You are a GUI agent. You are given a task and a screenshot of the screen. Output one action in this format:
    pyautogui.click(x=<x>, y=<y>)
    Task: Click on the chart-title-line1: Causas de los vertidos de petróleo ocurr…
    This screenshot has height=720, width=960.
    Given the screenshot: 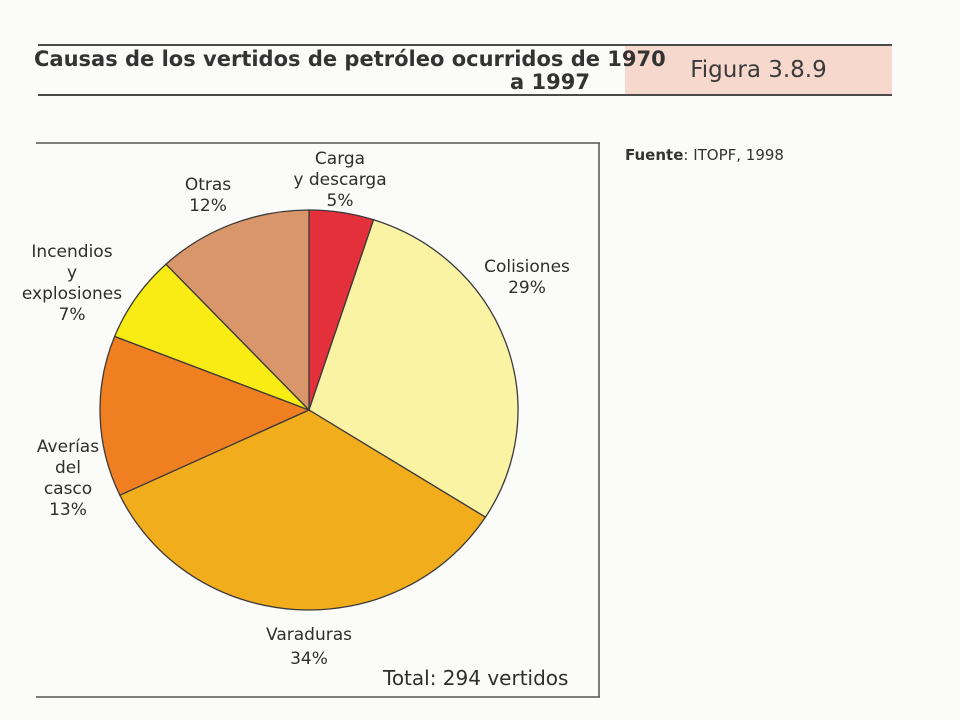 What is the action you would take?
    pyautogui.click(x=350, y=59)
    